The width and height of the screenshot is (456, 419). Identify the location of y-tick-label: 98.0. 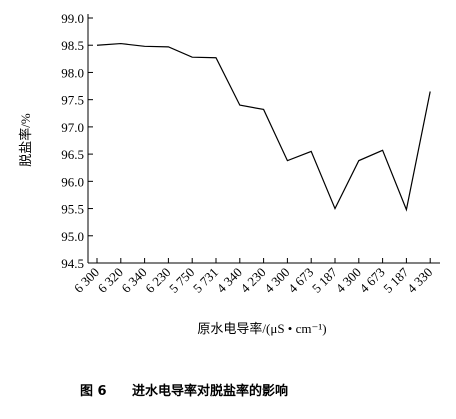
(72, 72).